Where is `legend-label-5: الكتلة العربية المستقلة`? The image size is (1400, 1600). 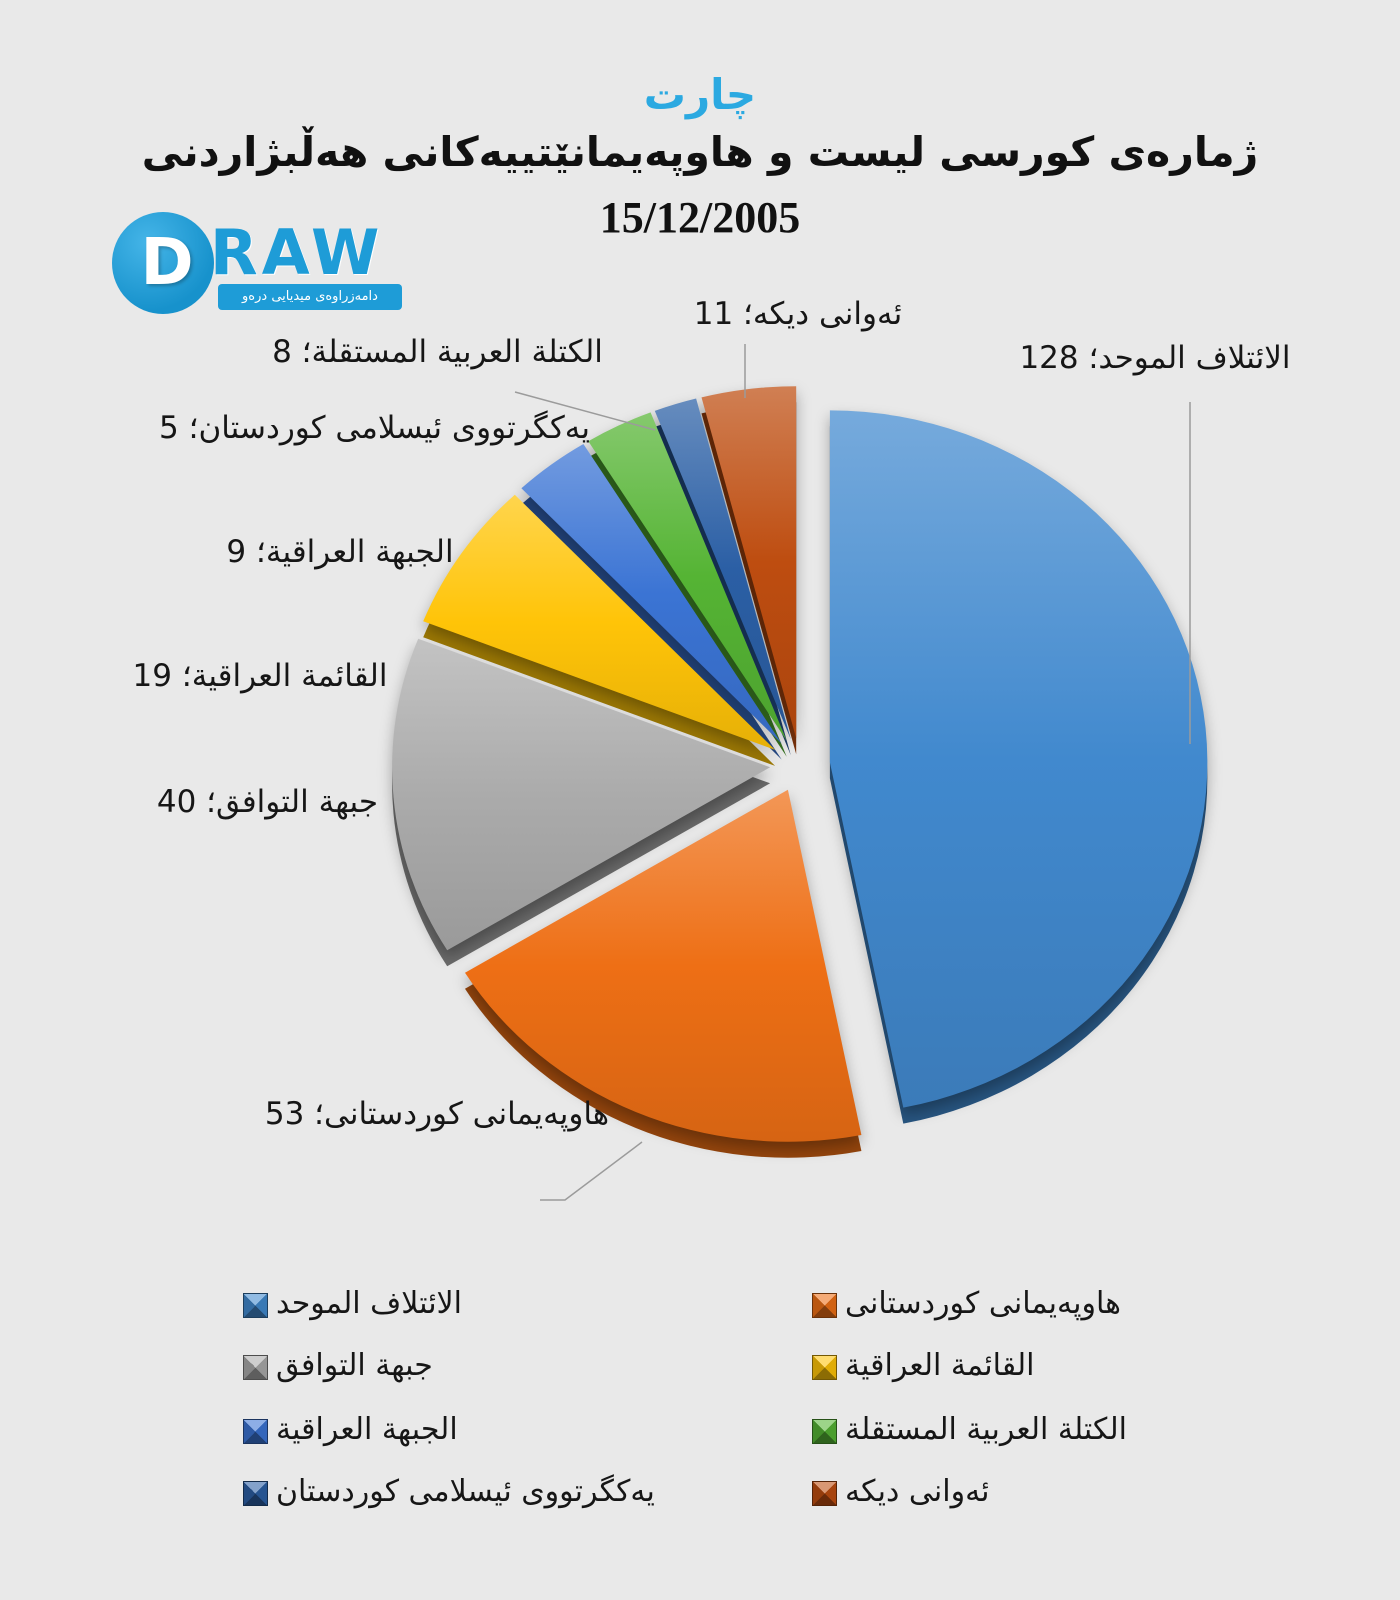 legend-label-5: الكتلة العربية المستقلة is located at coordinates (986, 1429).